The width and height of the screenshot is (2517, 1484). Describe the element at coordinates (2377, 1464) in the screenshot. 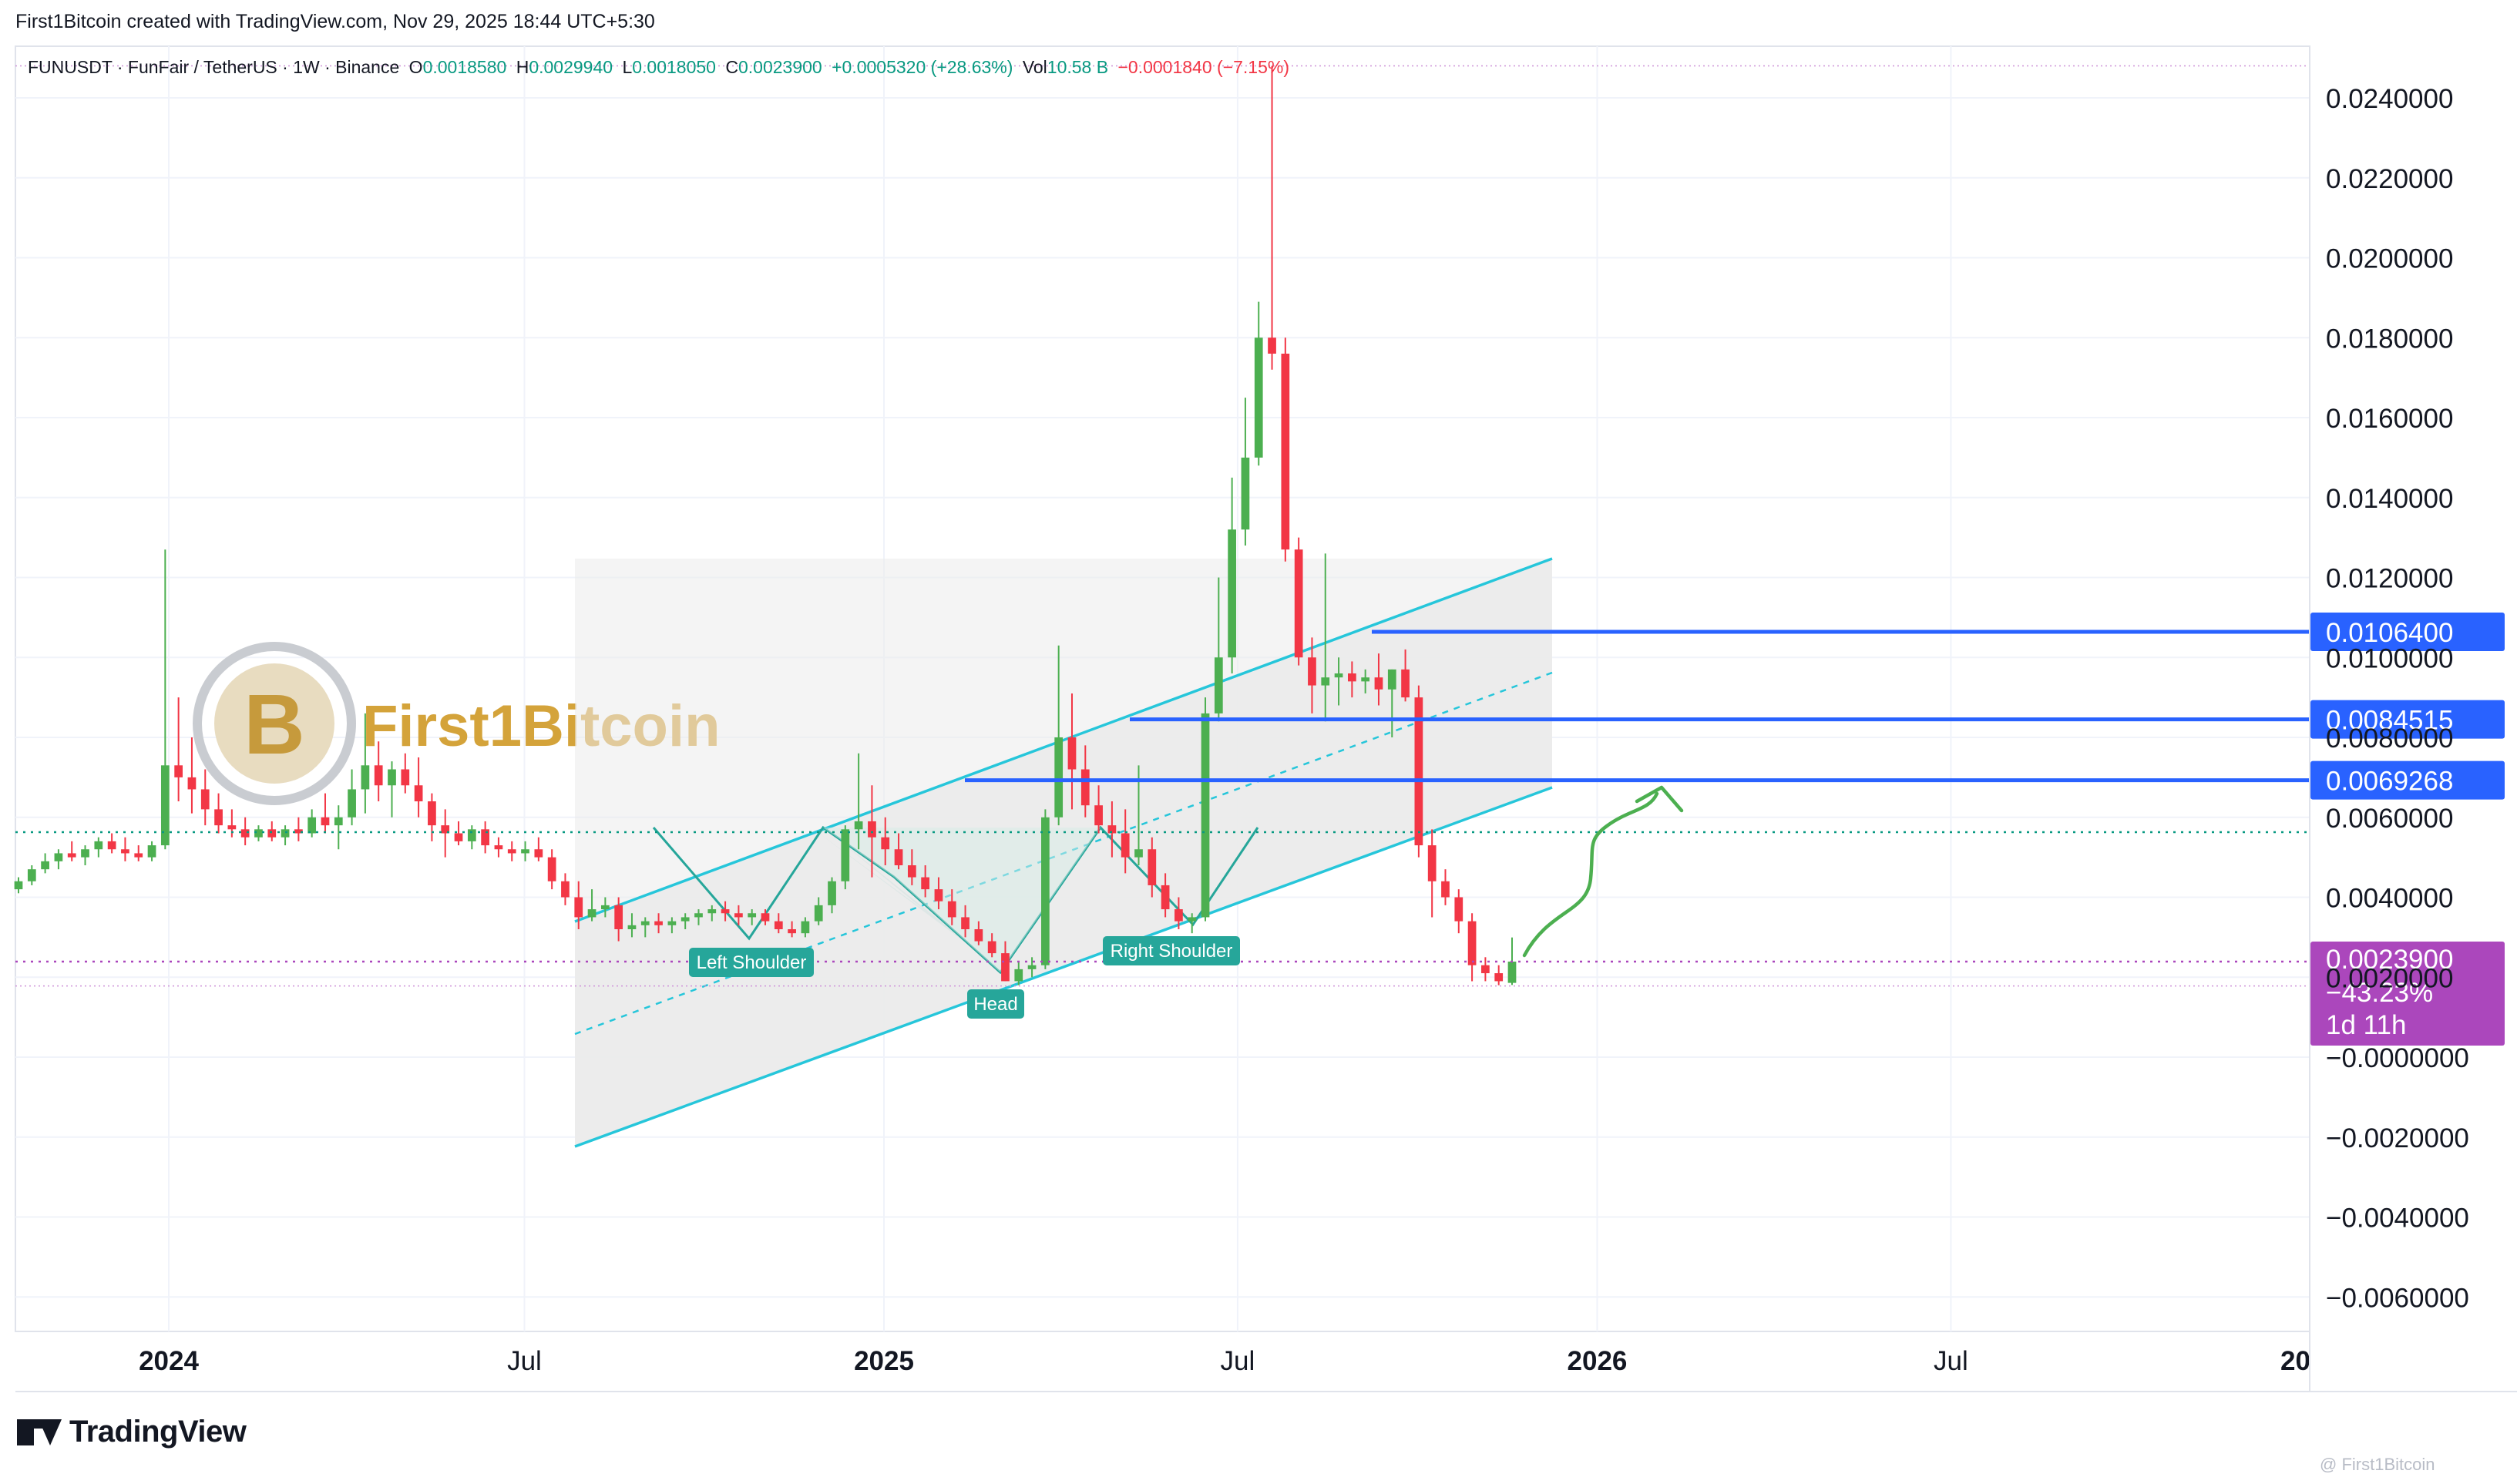

I see `footer-watermark: @ First1Bitcoin` at that location.